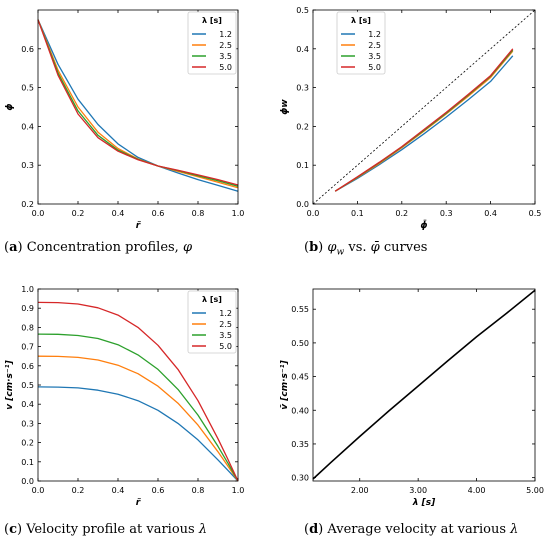  I want to click on caption-c: (c) Velocity profile at various λ, so click(106, 529).